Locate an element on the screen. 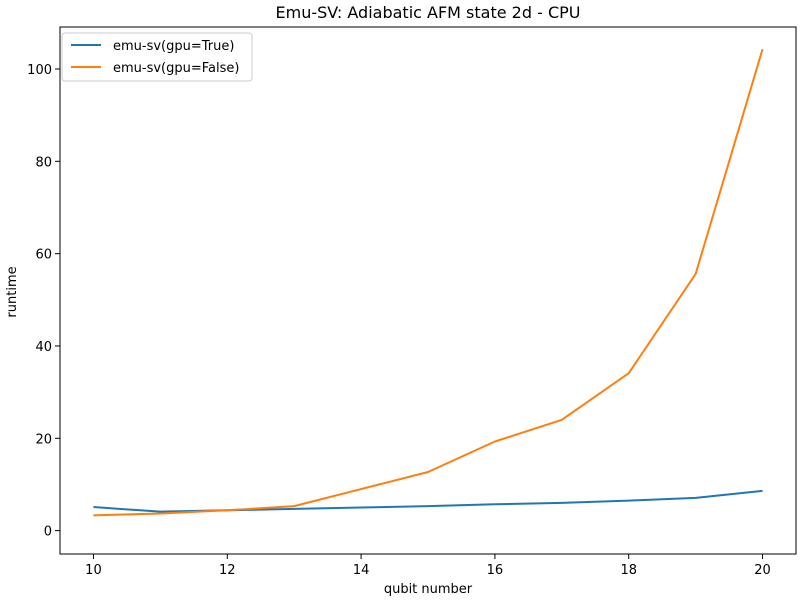 The height and width of the screenshot is (600, 800). y-tick-label: 0 is located at coordinates (48, 532).